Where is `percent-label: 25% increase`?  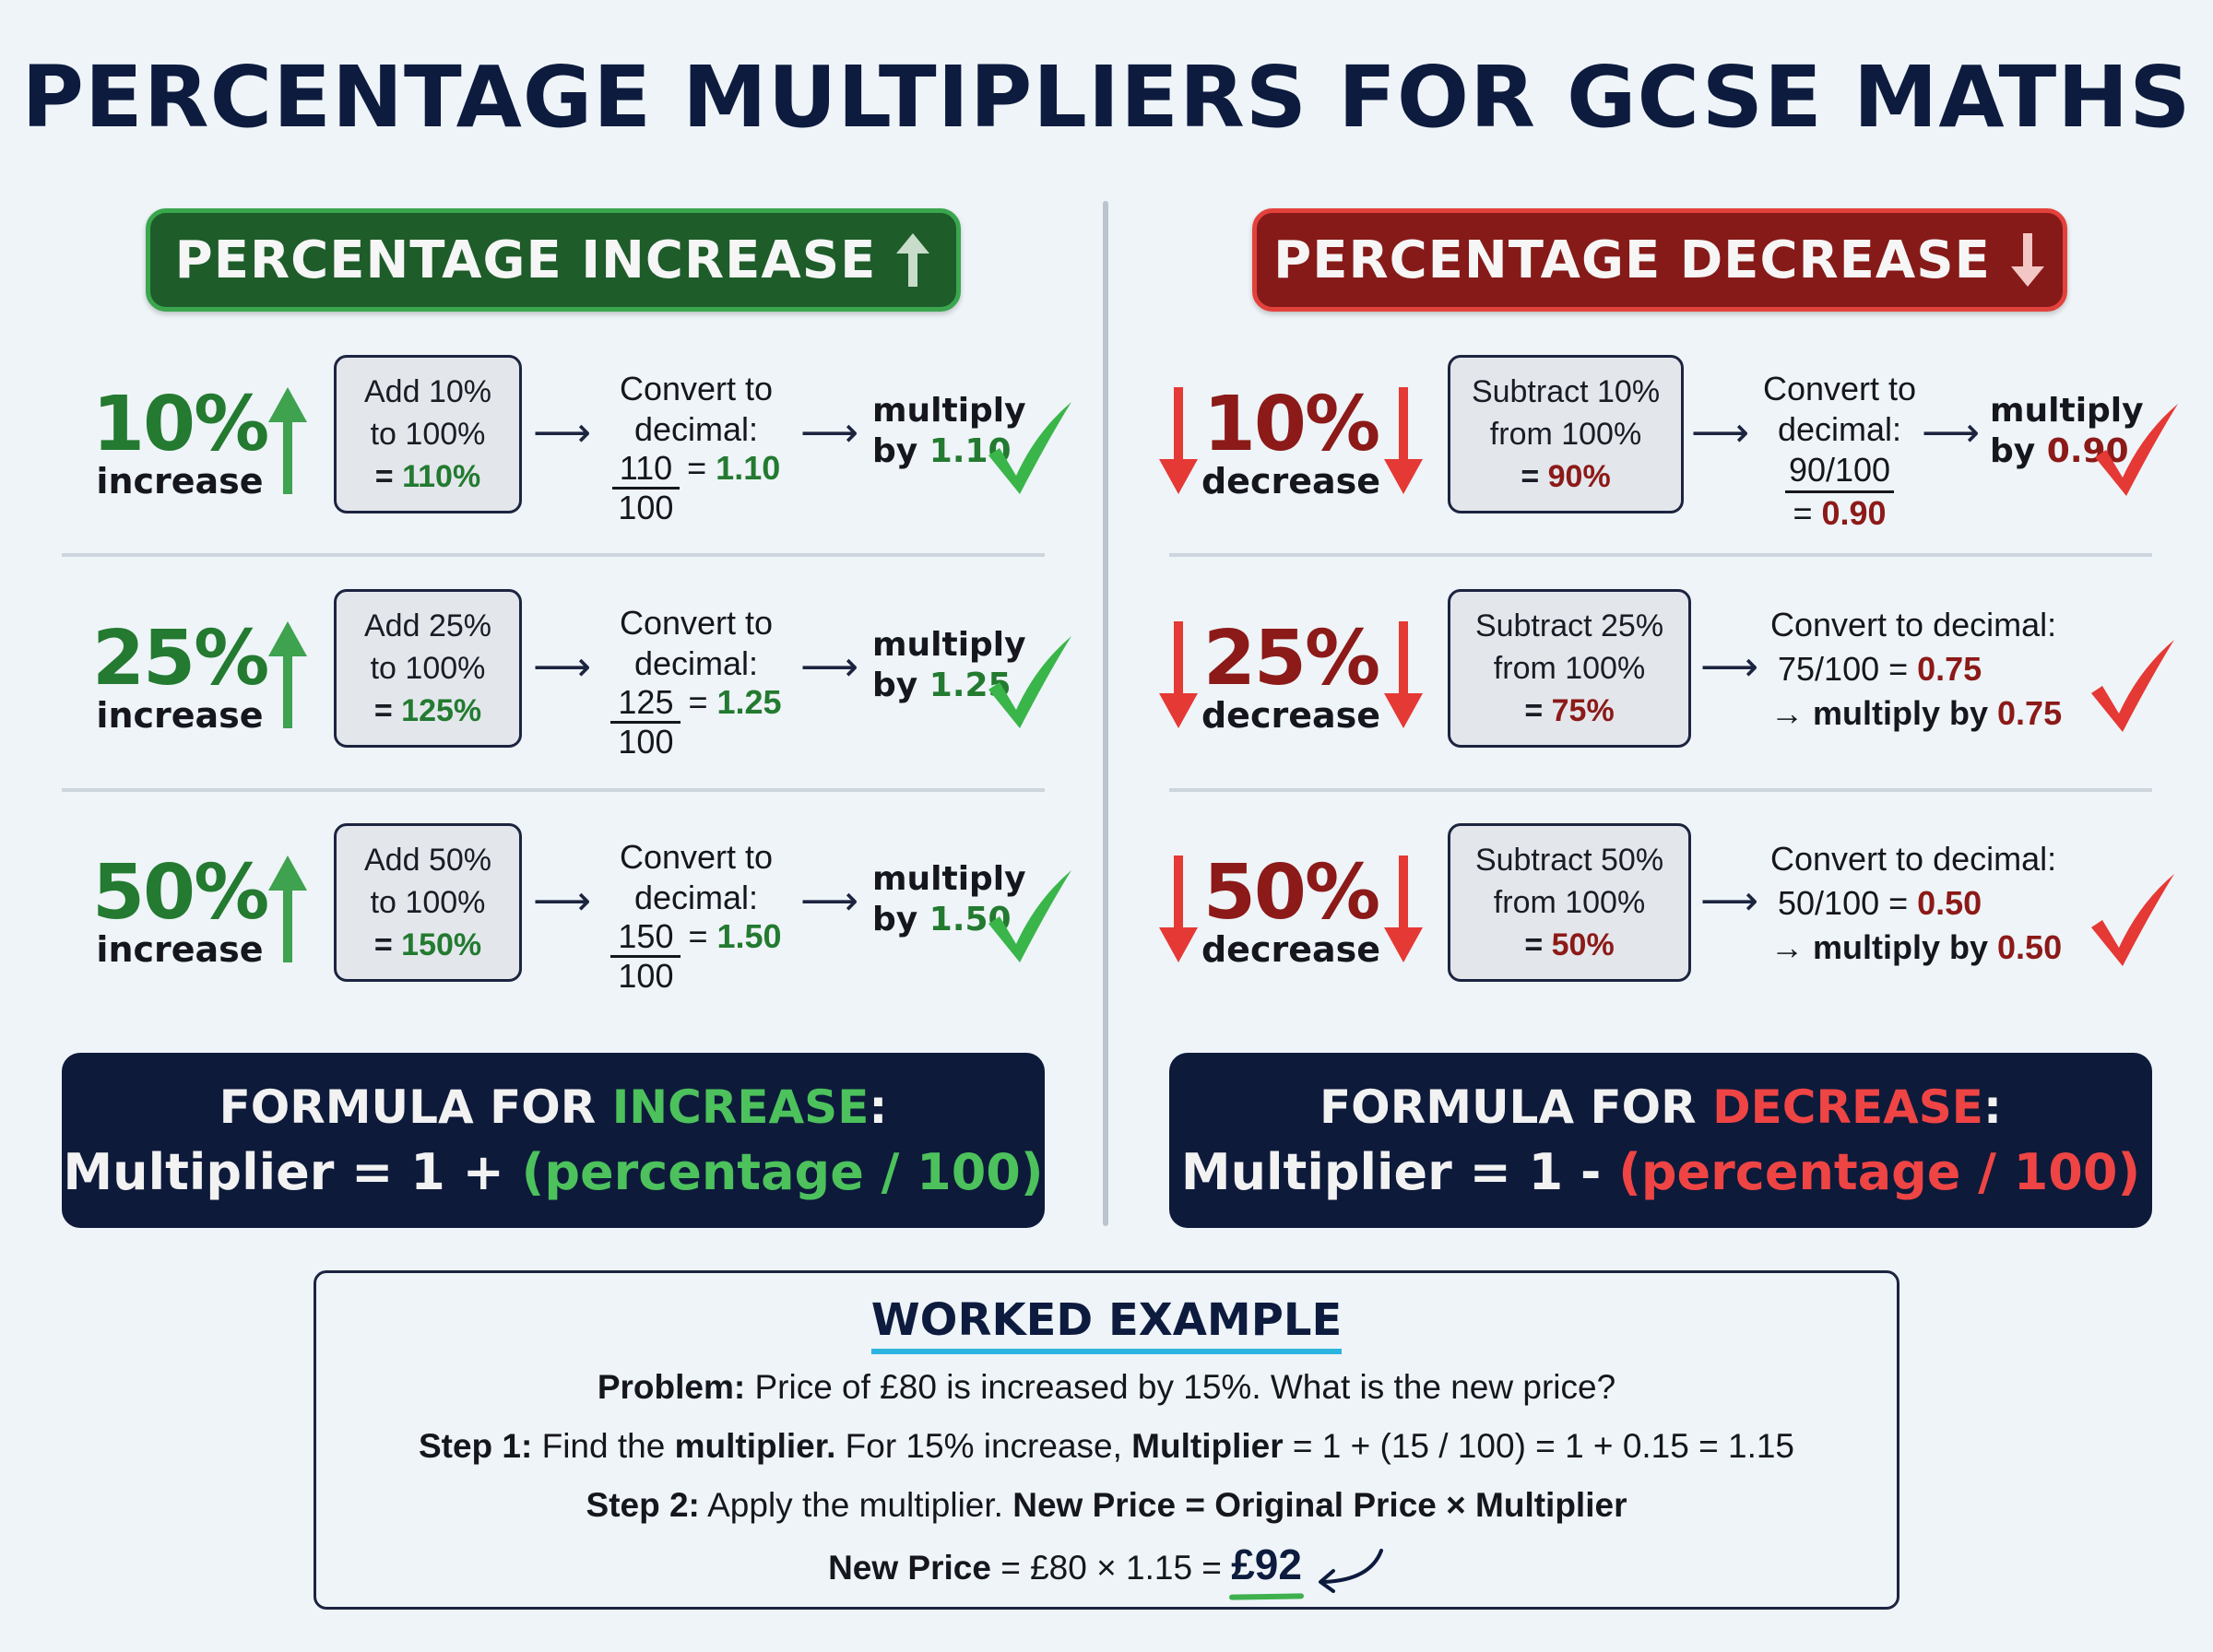 percent-label: 25% increase is located at coordinates (180, 675).